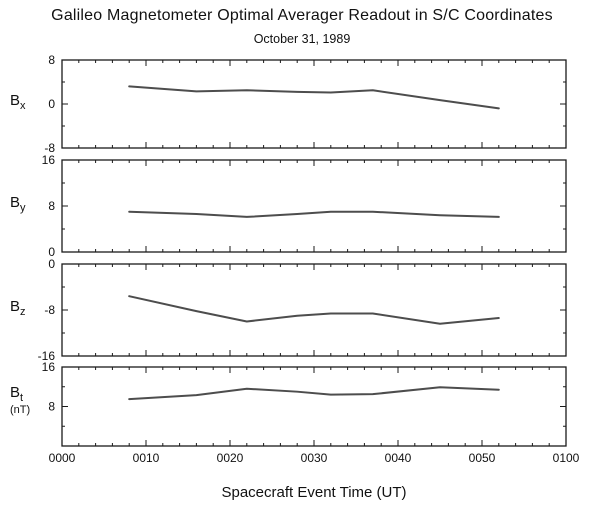 The height and width of the screenshot is (515, 604). I want to click on series-line-bt, so click(314, 393).